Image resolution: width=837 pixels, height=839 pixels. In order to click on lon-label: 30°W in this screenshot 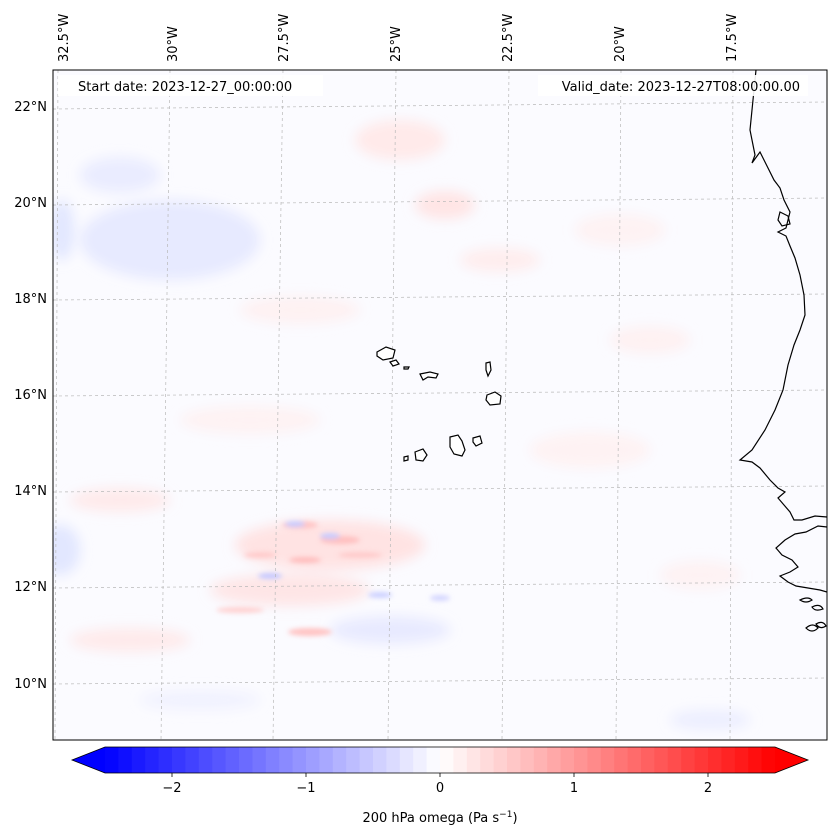, I will do `click(173, 44)`.